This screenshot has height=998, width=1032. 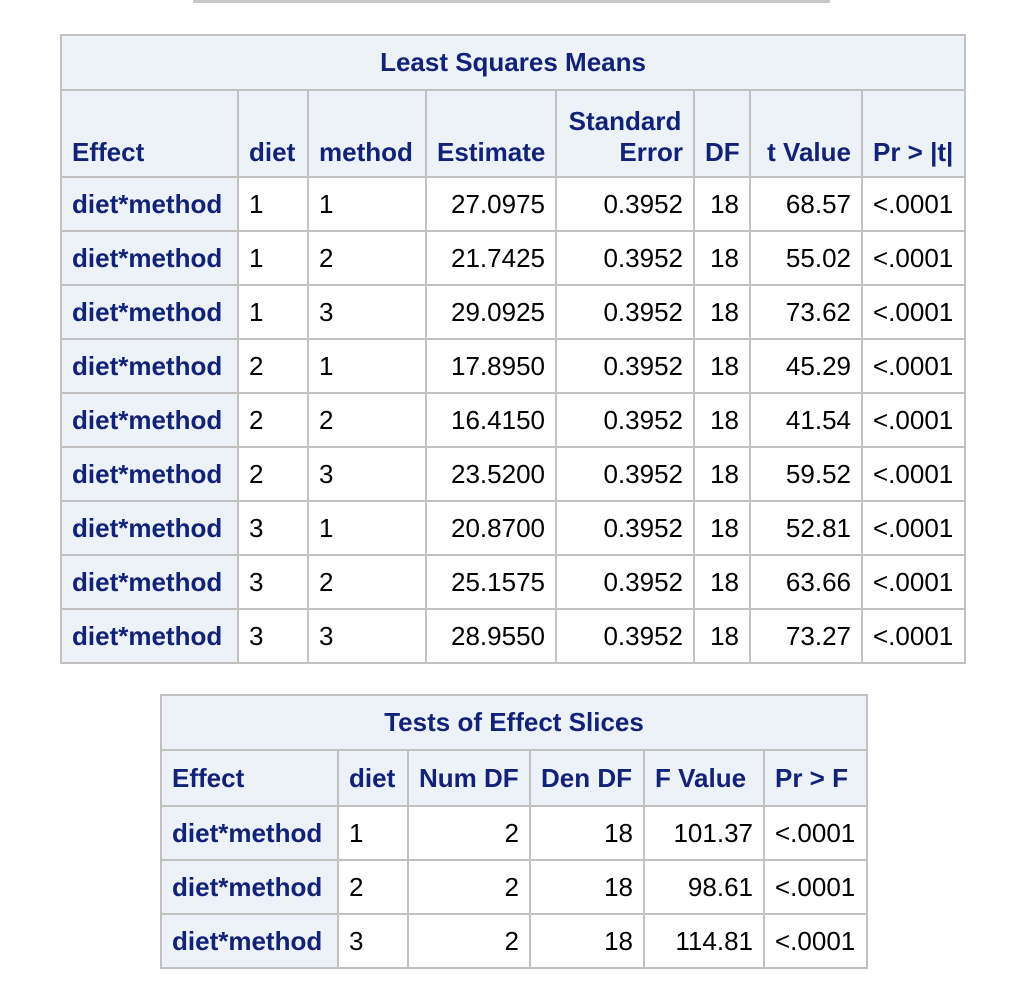 What do you see at coordinates (491, 636) in the screenshot?
I see `lsm-cell-estimate: 28.9550` at bounding box center [491, 636].